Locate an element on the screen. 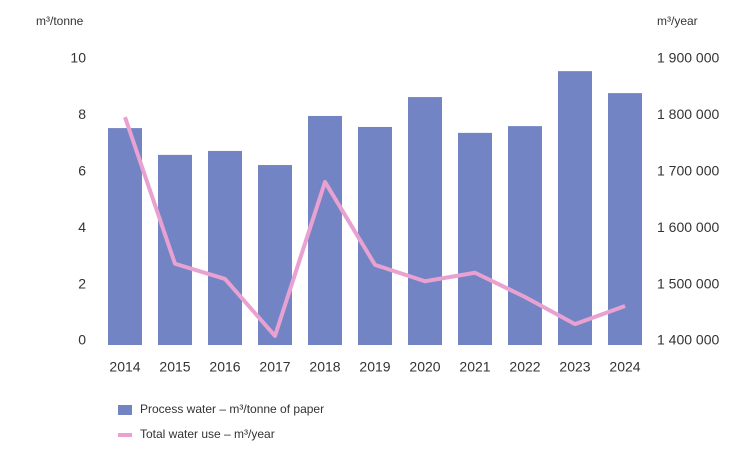 The width and height of the screenshot is (733, 452). y2-tick-label: 1 800 000 is located at coordinates (688, 114).